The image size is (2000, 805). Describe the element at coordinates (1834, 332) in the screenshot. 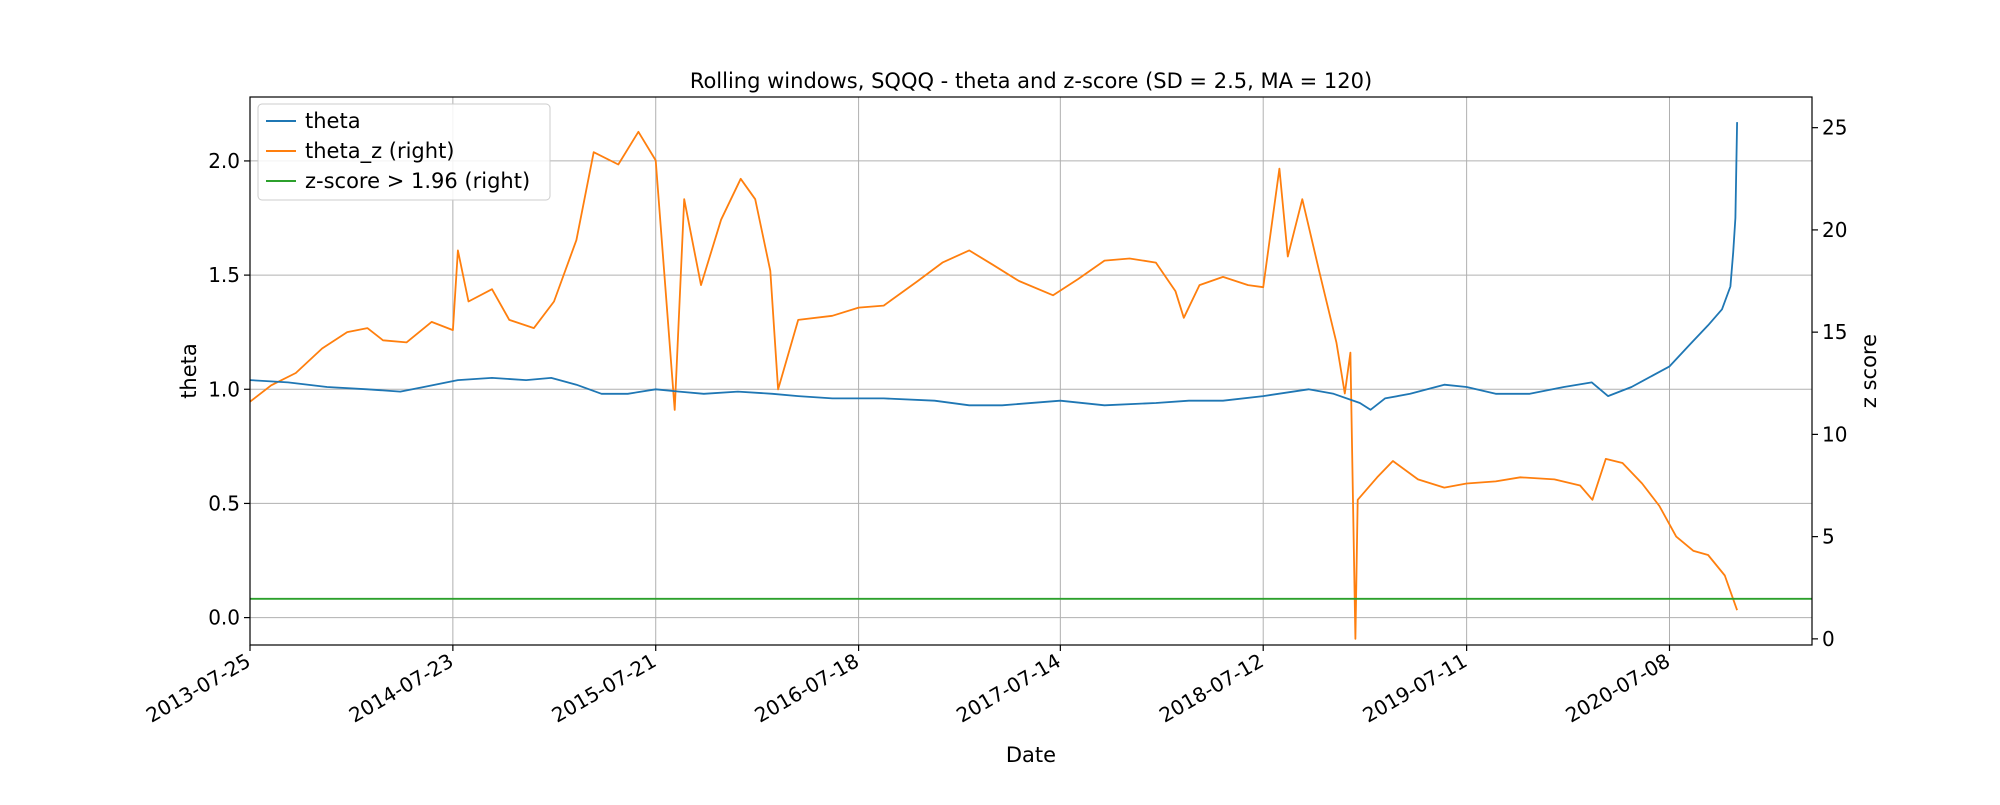

I see `y-right-tick-label: 15` at that location.